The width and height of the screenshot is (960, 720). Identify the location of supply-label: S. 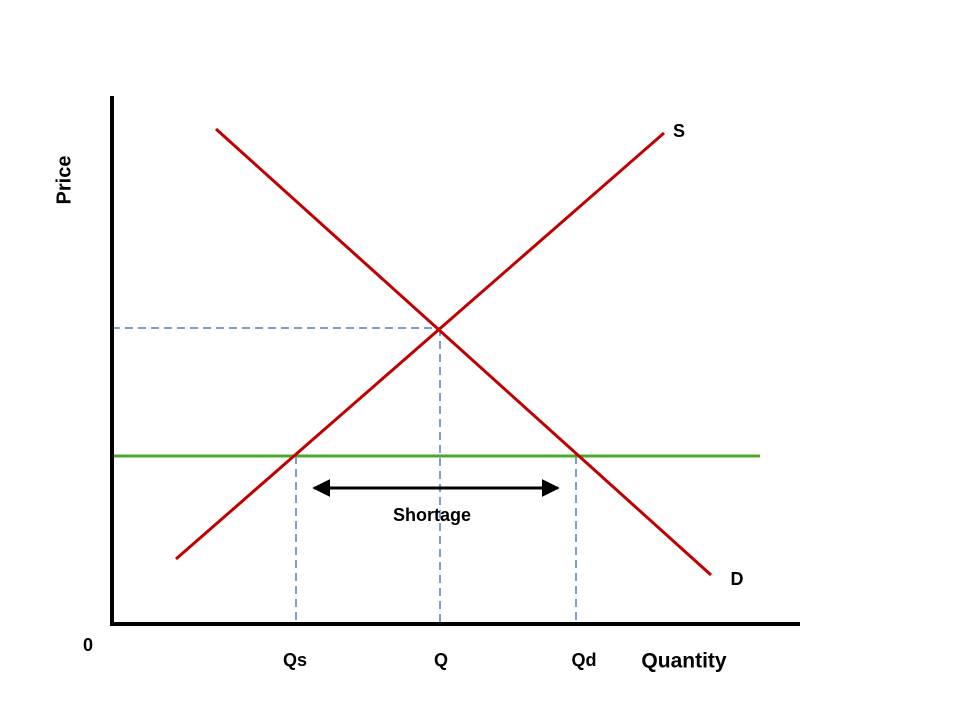
(679, 131).